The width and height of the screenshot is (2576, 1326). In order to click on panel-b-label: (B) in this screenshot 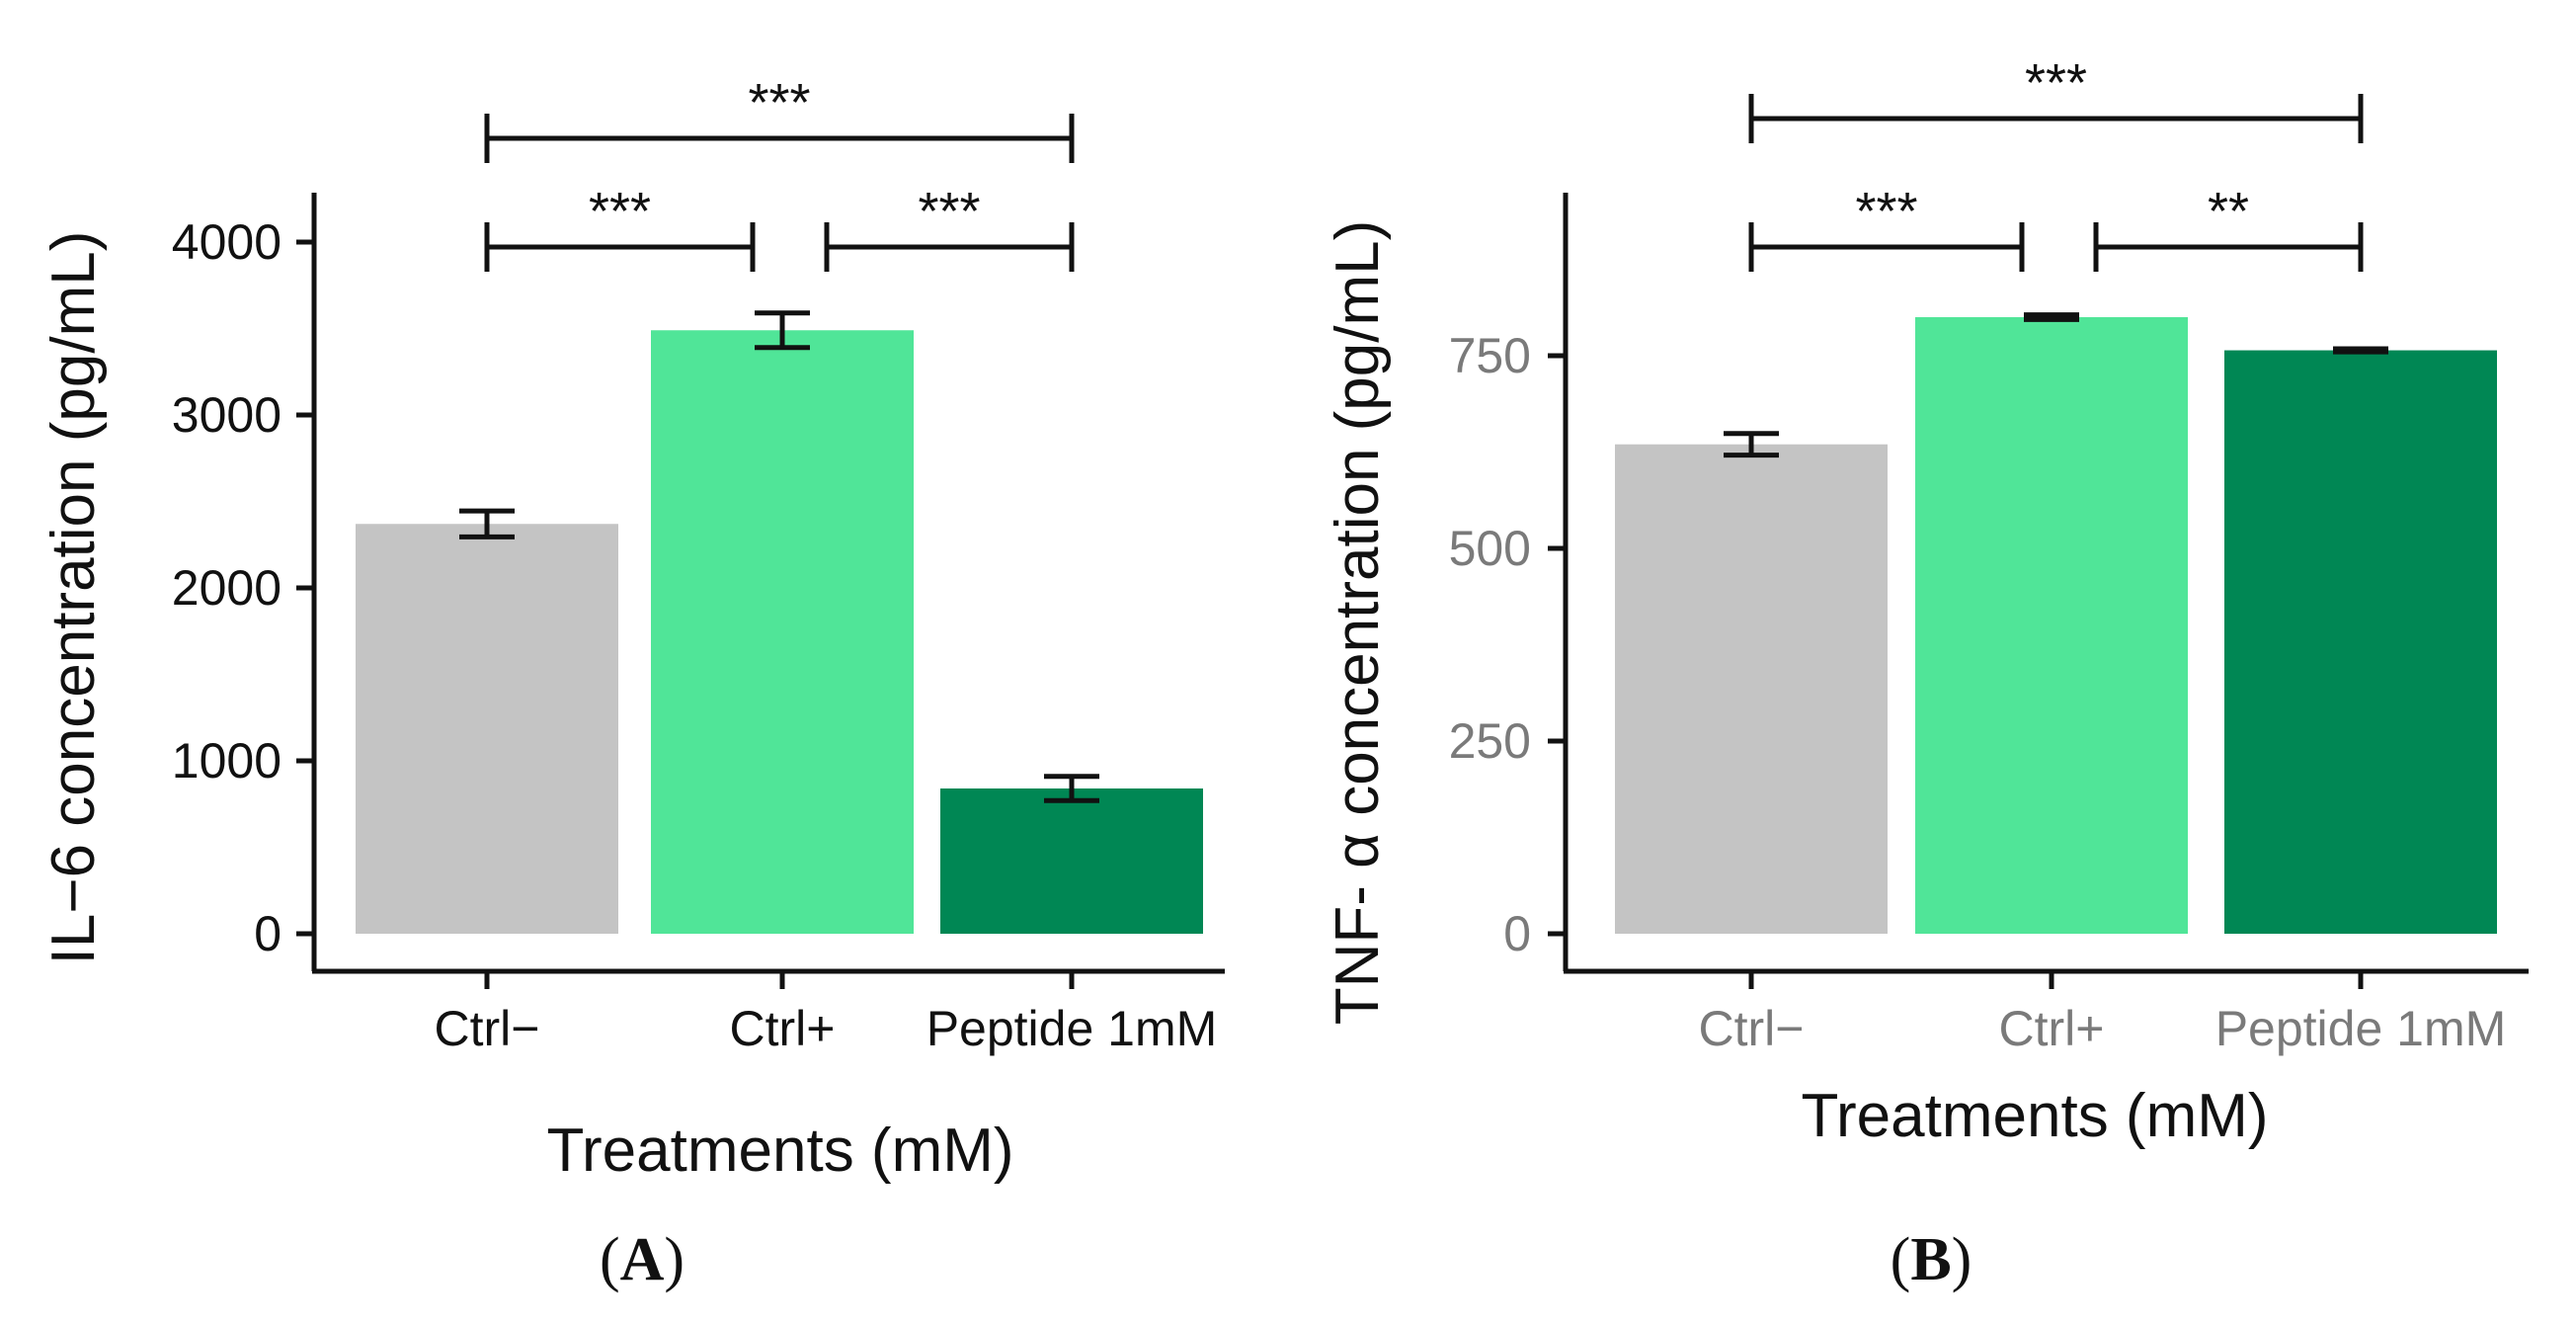, I will do `click(1931, 1259)`.